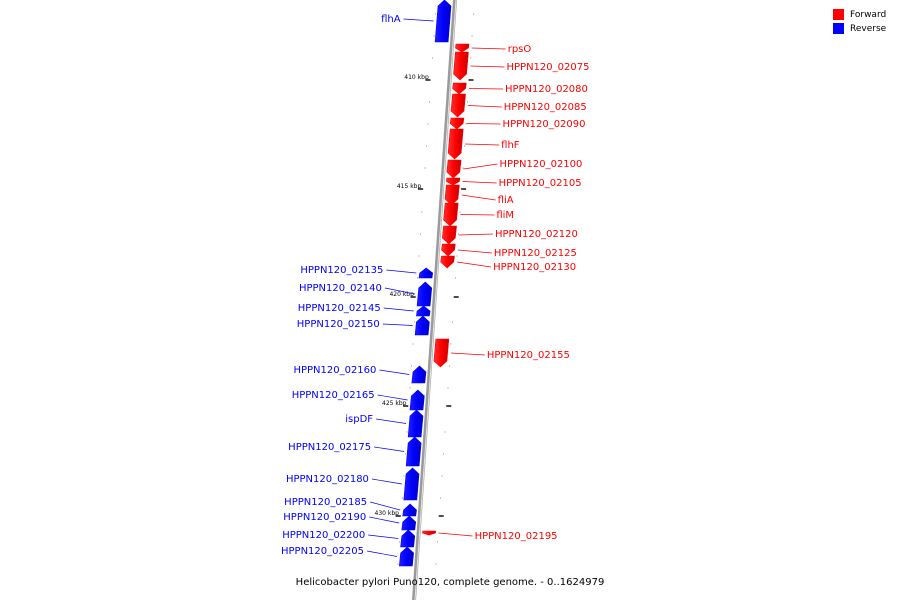  What do you see at coordinates (359, 419) in the screenshot?
I see `gene-label-ispDF: ispDF` at bounding box center [359, 419].